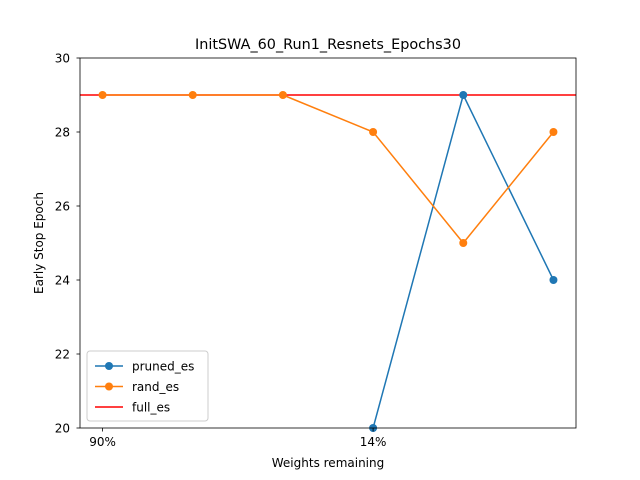  Describe the element at coordinates (62, 207) in the screenshot. I see `y-tick-label: 26` at that location.